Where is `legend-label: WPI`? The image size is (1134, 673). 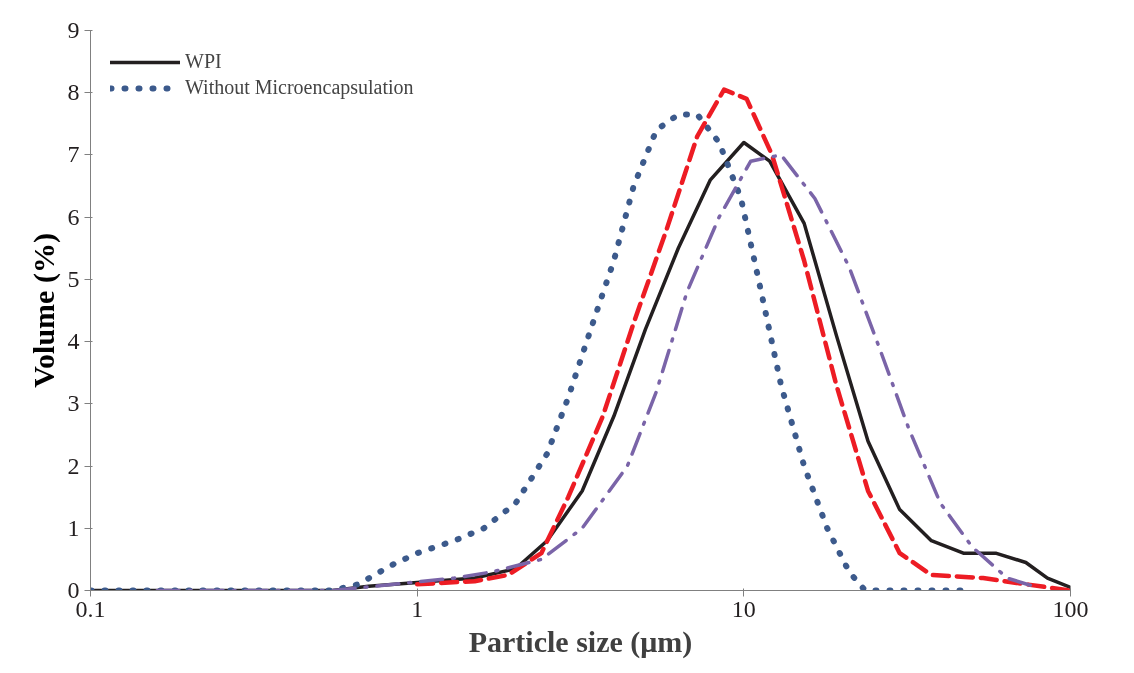 legend-label: WPI is located at coordinates (203, 61).